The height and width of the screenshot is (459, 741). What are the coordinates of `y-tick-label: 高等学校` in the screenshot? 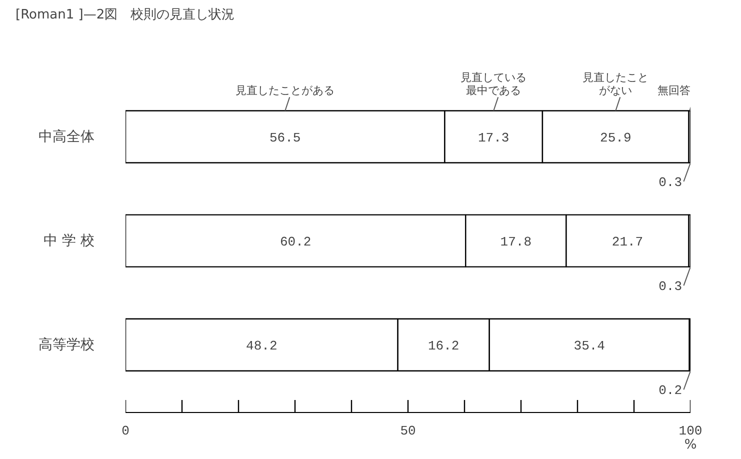 It's located at (66, 344).